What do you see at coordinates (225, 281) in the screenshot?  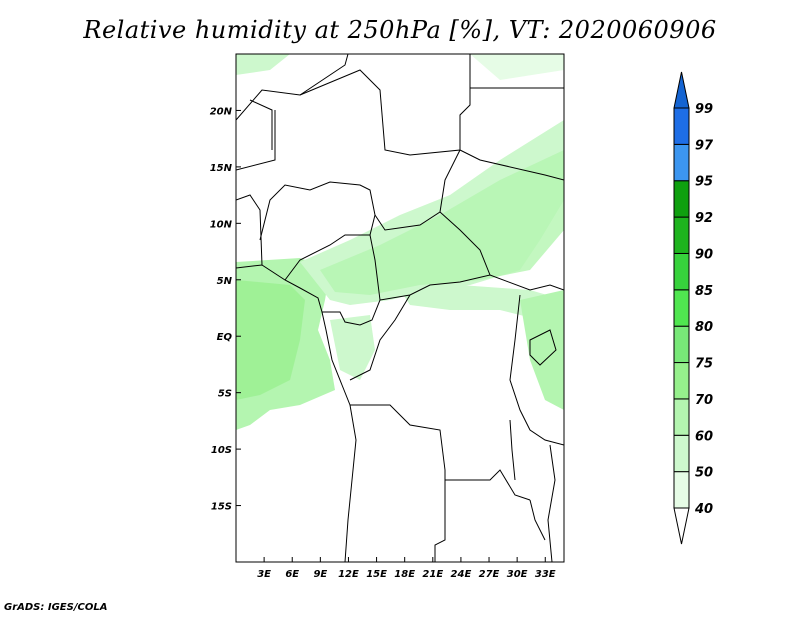 I see `lat-tick-label: 5N` at bounding box center [225, 281].